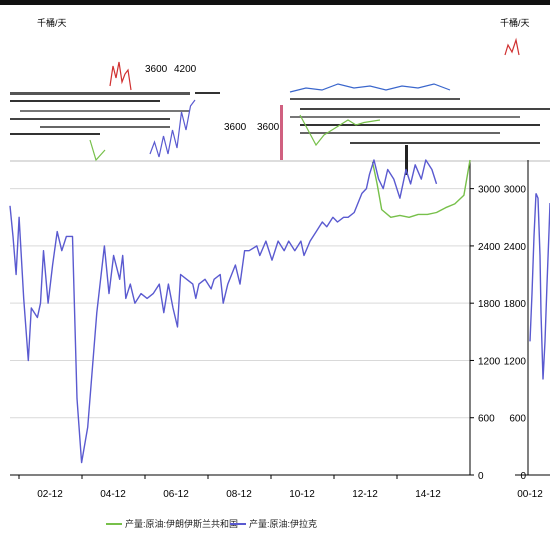 This screenshot has height=535, width=550. Describe the element at coordinates (515, 304) in the screenshot. I see `inset-y-tick-label: 1800` at that location.